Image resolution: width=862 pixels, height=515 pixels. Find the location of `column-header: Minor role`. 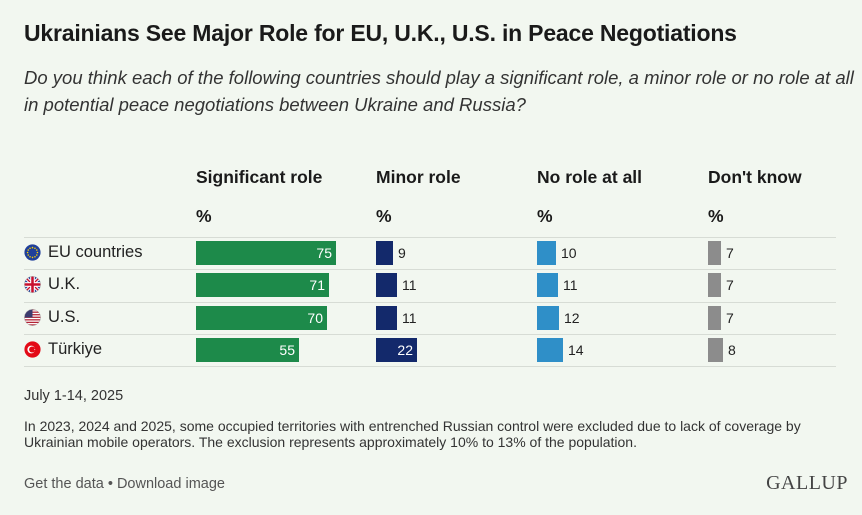

column-header: Minor role is located at coordinates (418, 177).